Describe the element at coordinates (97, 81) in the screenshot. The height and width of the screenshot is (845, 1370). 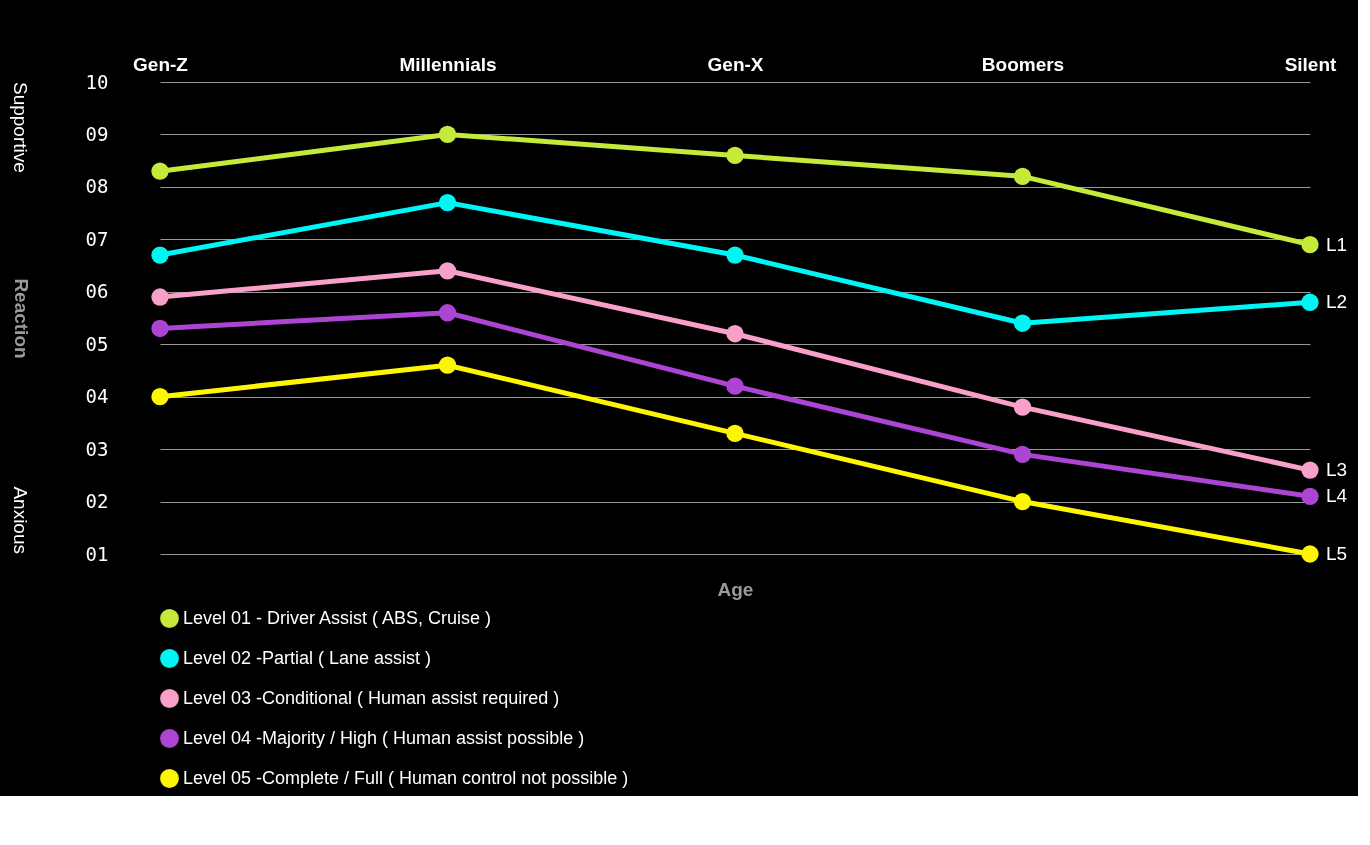
I see `y-tick-label: 10` at that location.